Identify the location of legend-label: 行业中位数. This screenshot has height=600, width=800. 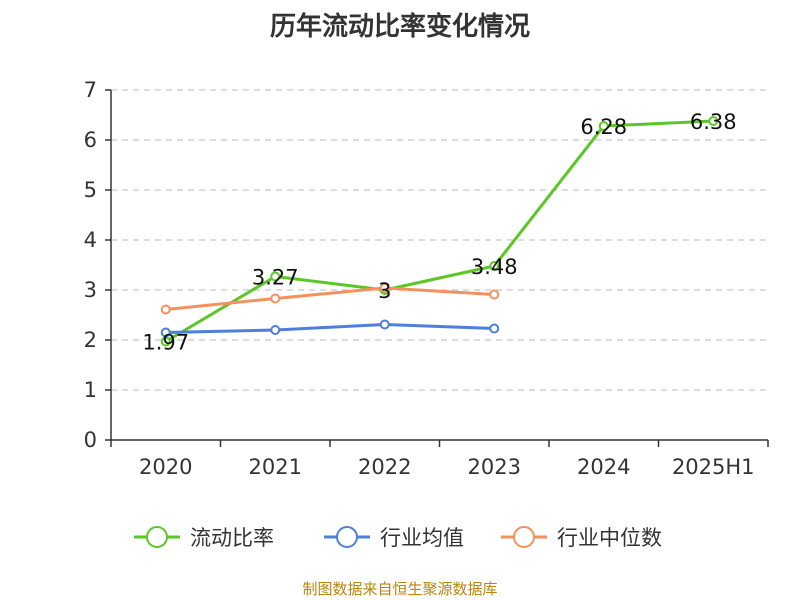
(609, 538).